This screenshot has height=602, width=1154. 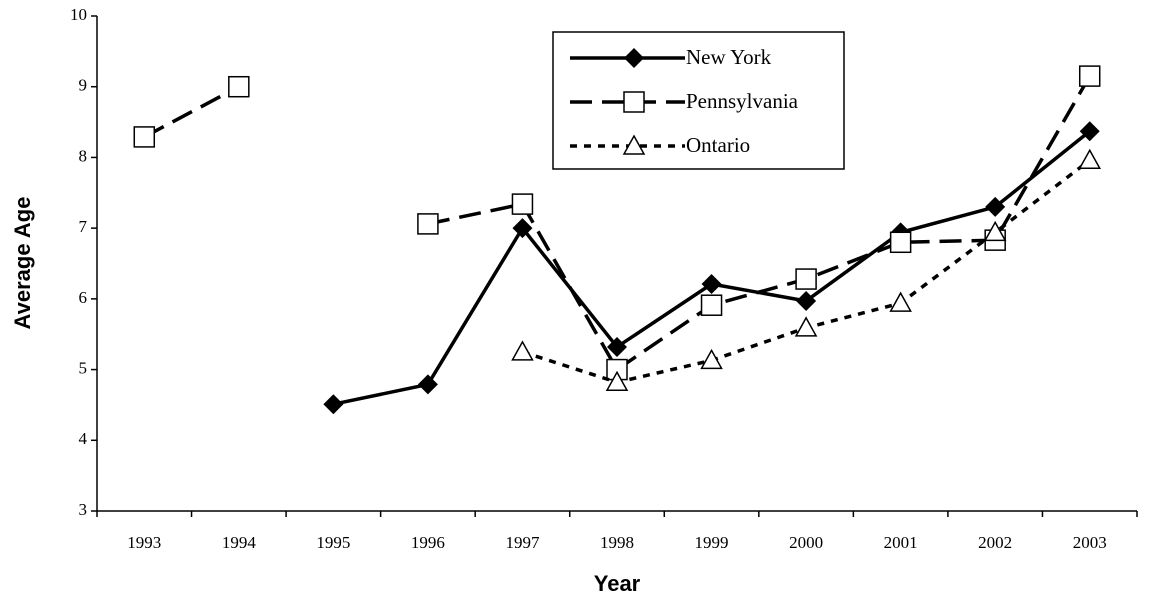 What do you see at coordinates (617, 583) in the screenshot?
I see `x-axis-title: Year` at bounding box center [617, 583].